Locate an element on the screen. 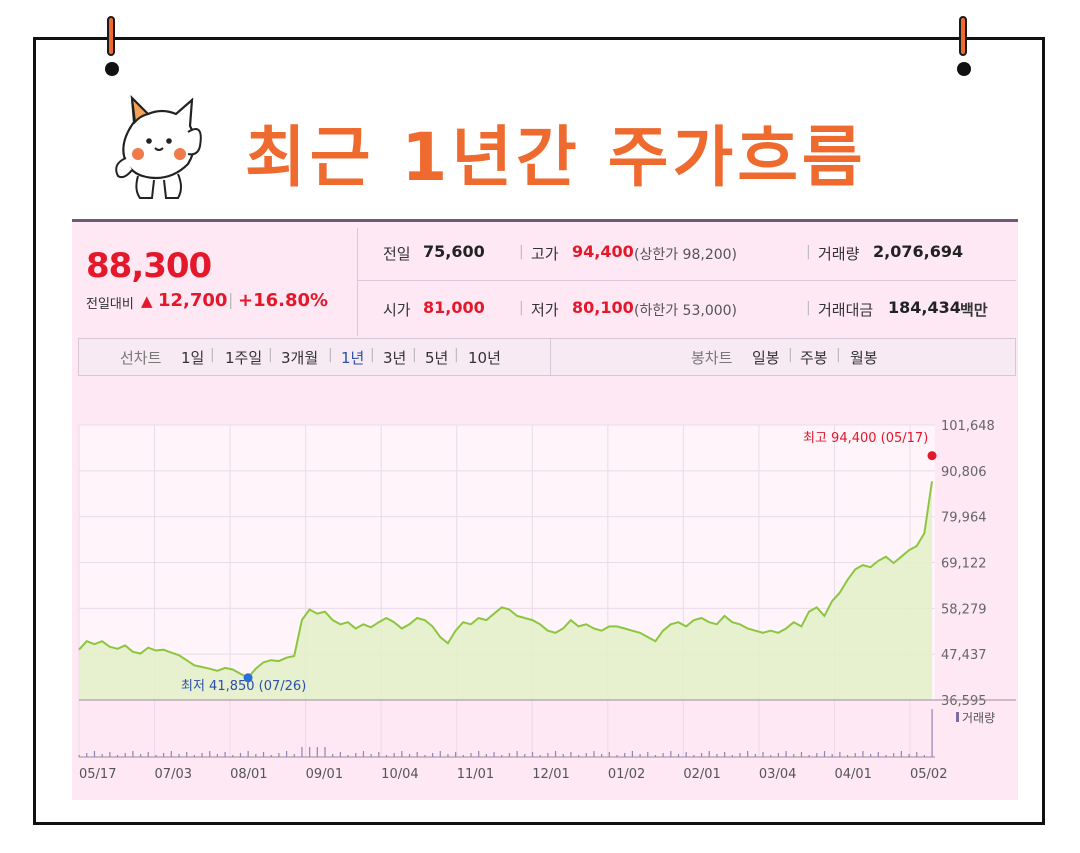 Image resolution: width=1080 pixels, height=853 pixels. tab-daily-candle: 일봉 is located at coordinates (766, 358).